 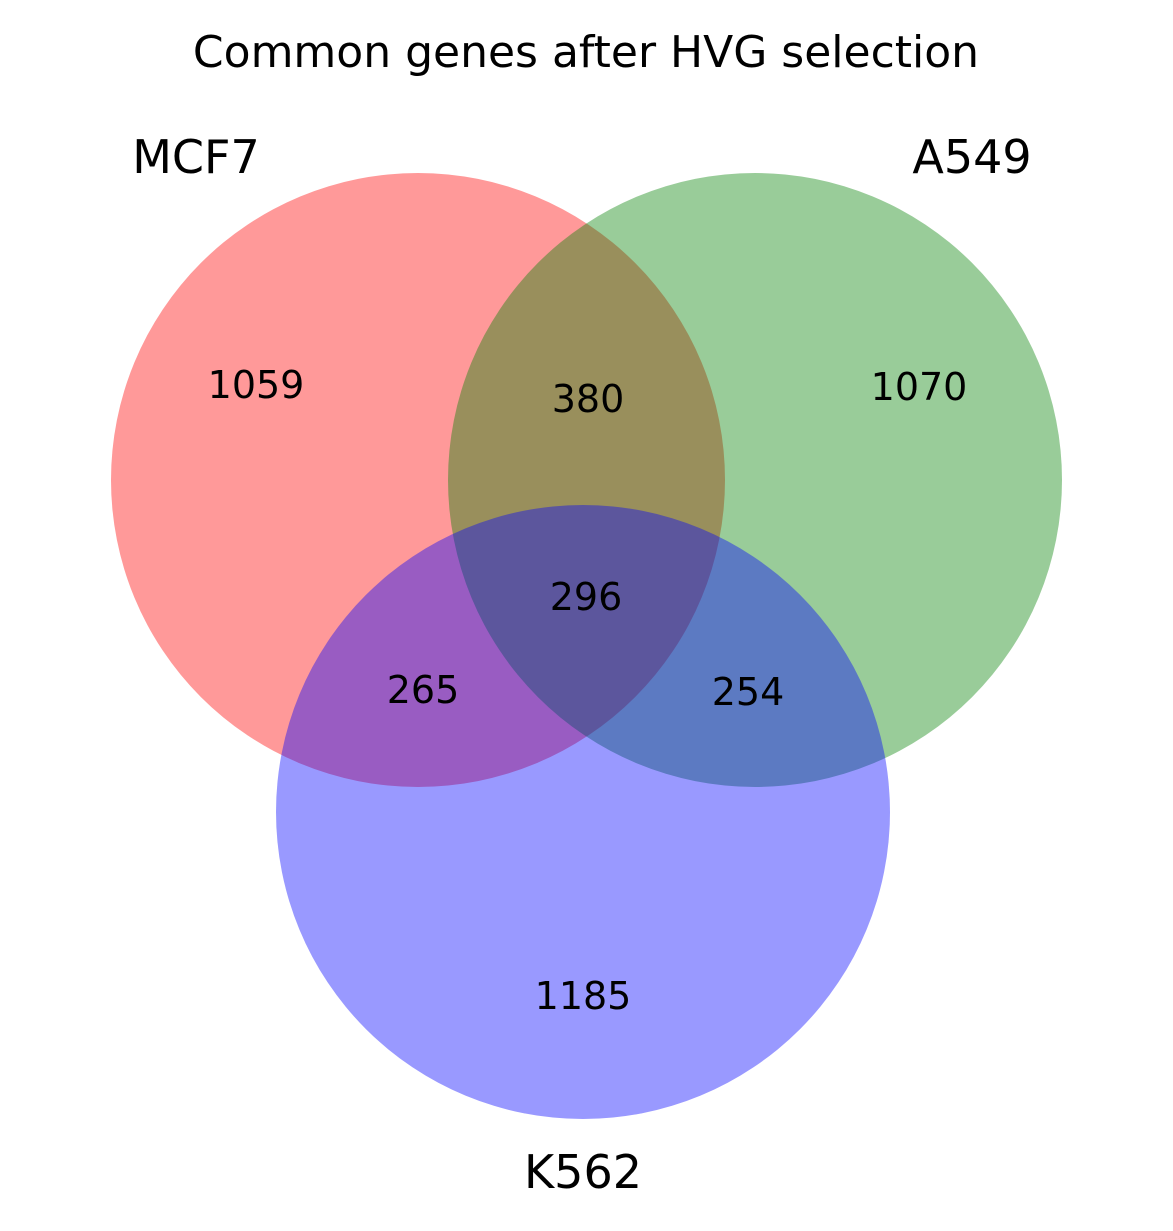 I want to click on count-k562-only: 1185, so click(x=583, y=996).